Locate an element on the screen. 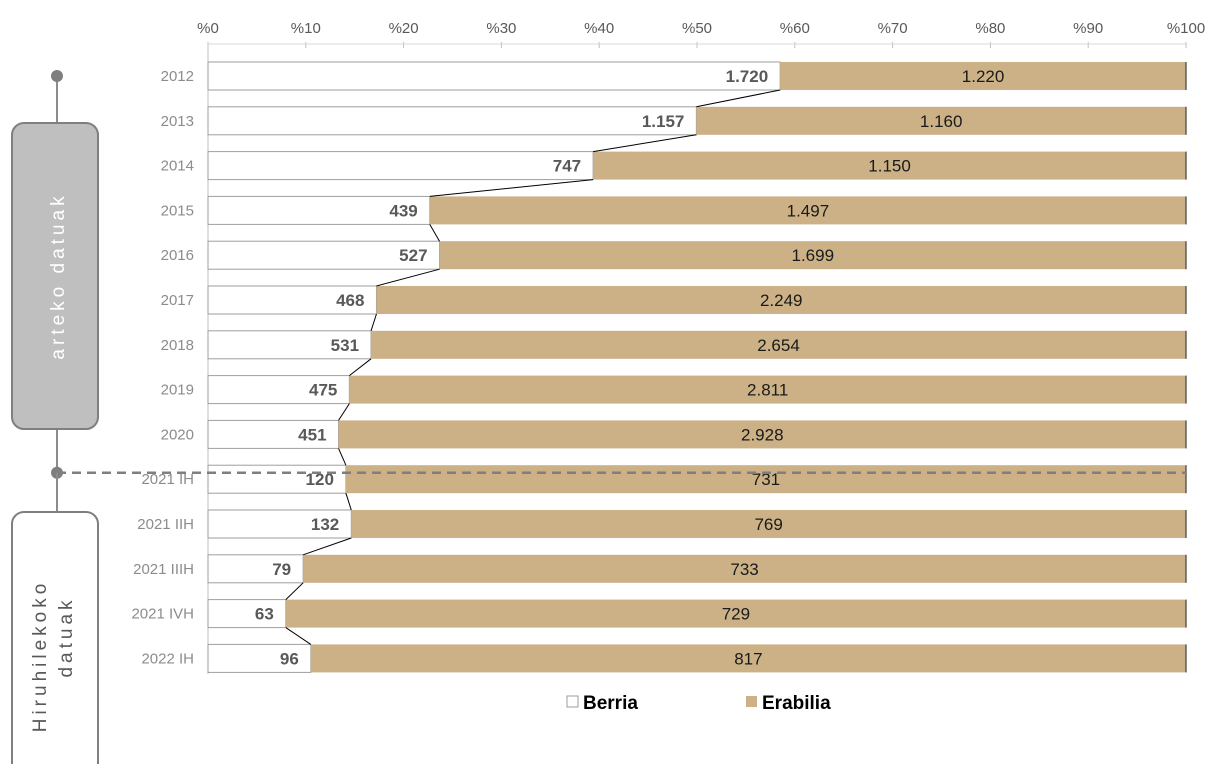 Image resolution: width=1213 pixels, height=764 pixels. data-label-berria: 527 is located at coordinates (413, 255).